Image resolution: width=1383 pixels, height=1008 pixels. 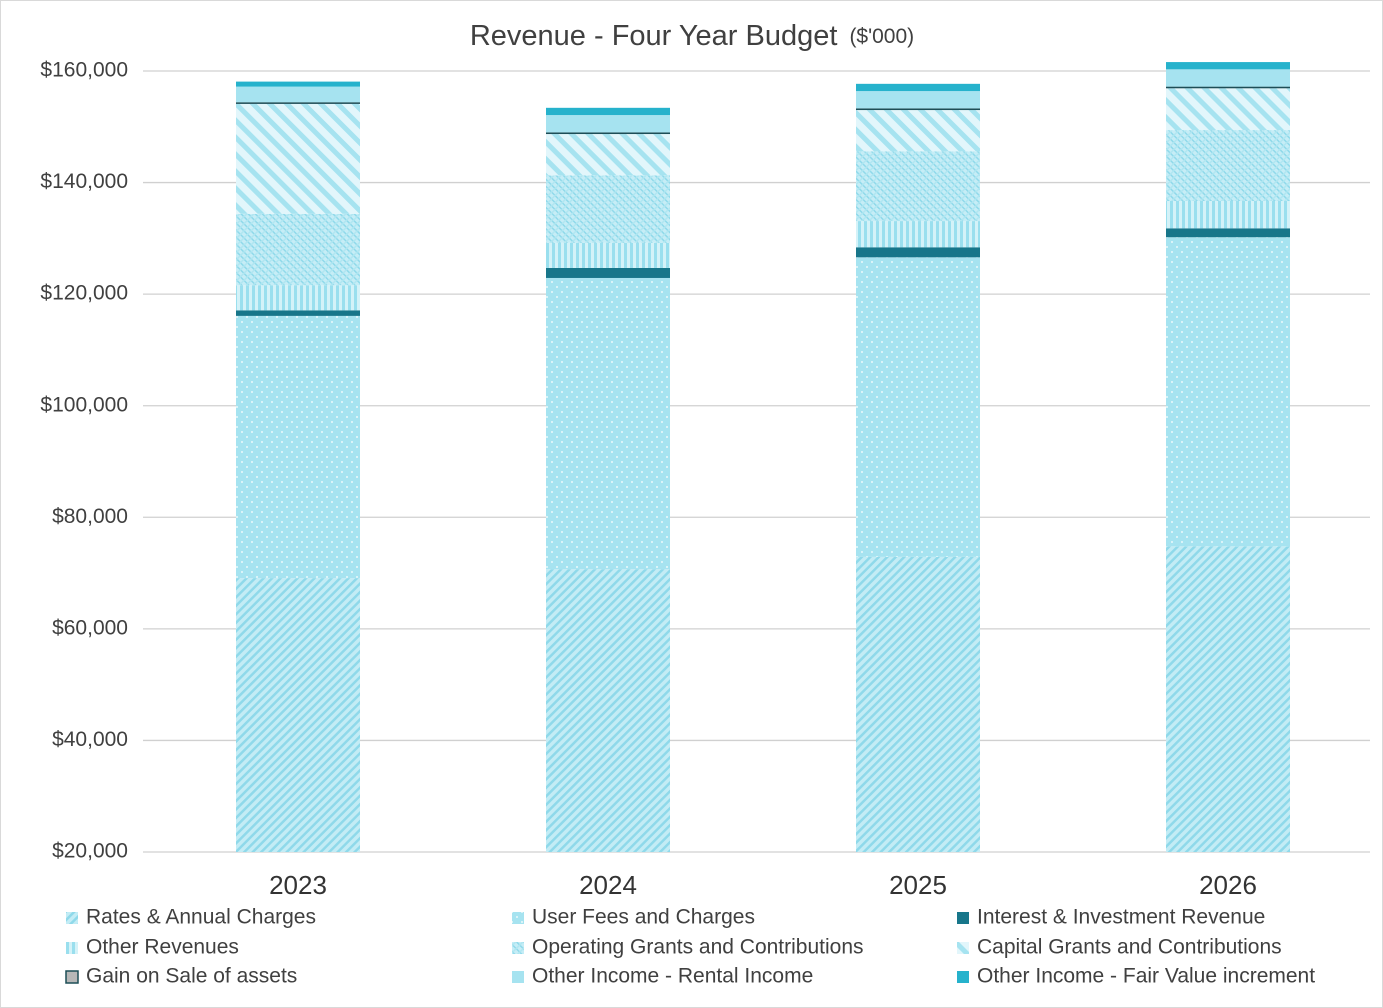 What do you see at coordinates (162, 947) in the screenshot?
I see `legend-label: Other Revenues` at bounding box center [162, 947].